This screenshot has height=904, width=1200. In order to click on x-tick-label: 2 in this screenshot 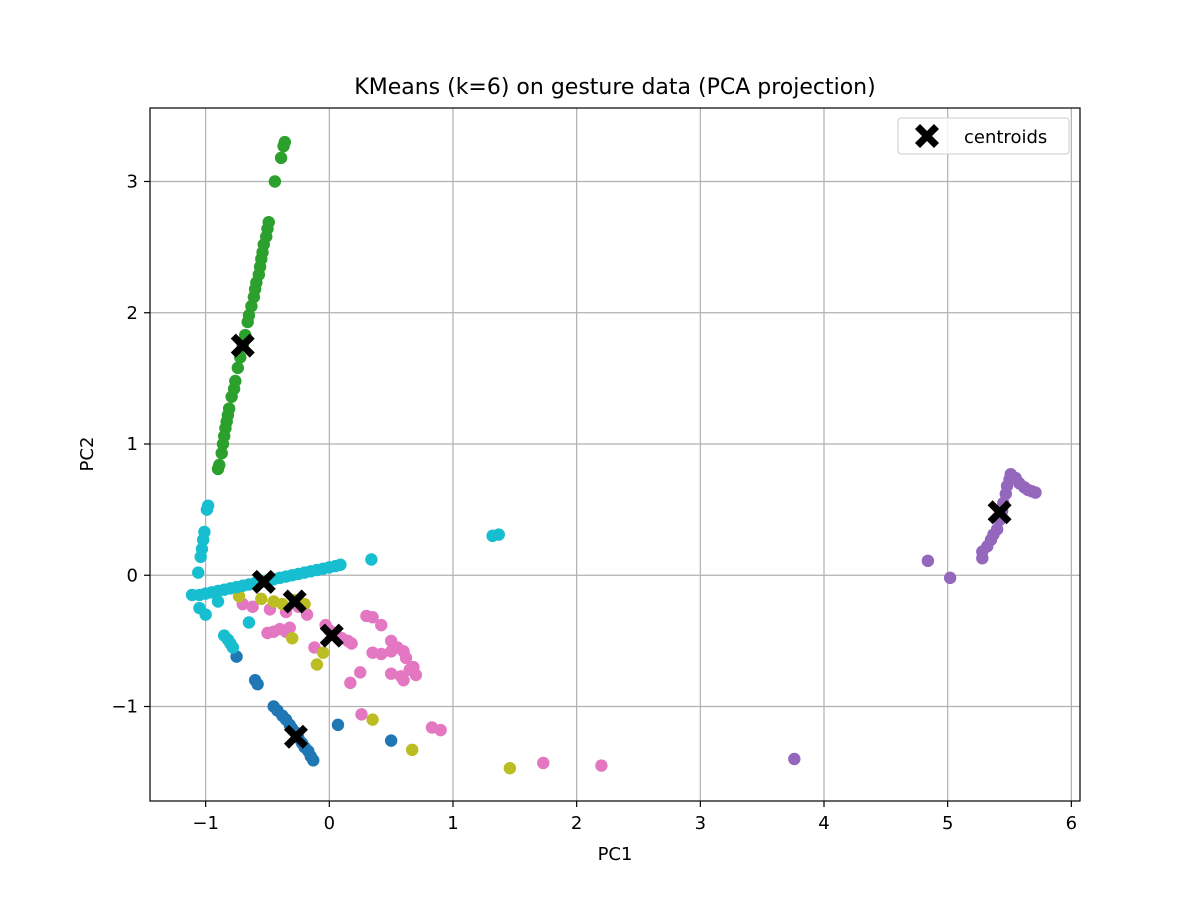, I will do `click(576, 823)`.